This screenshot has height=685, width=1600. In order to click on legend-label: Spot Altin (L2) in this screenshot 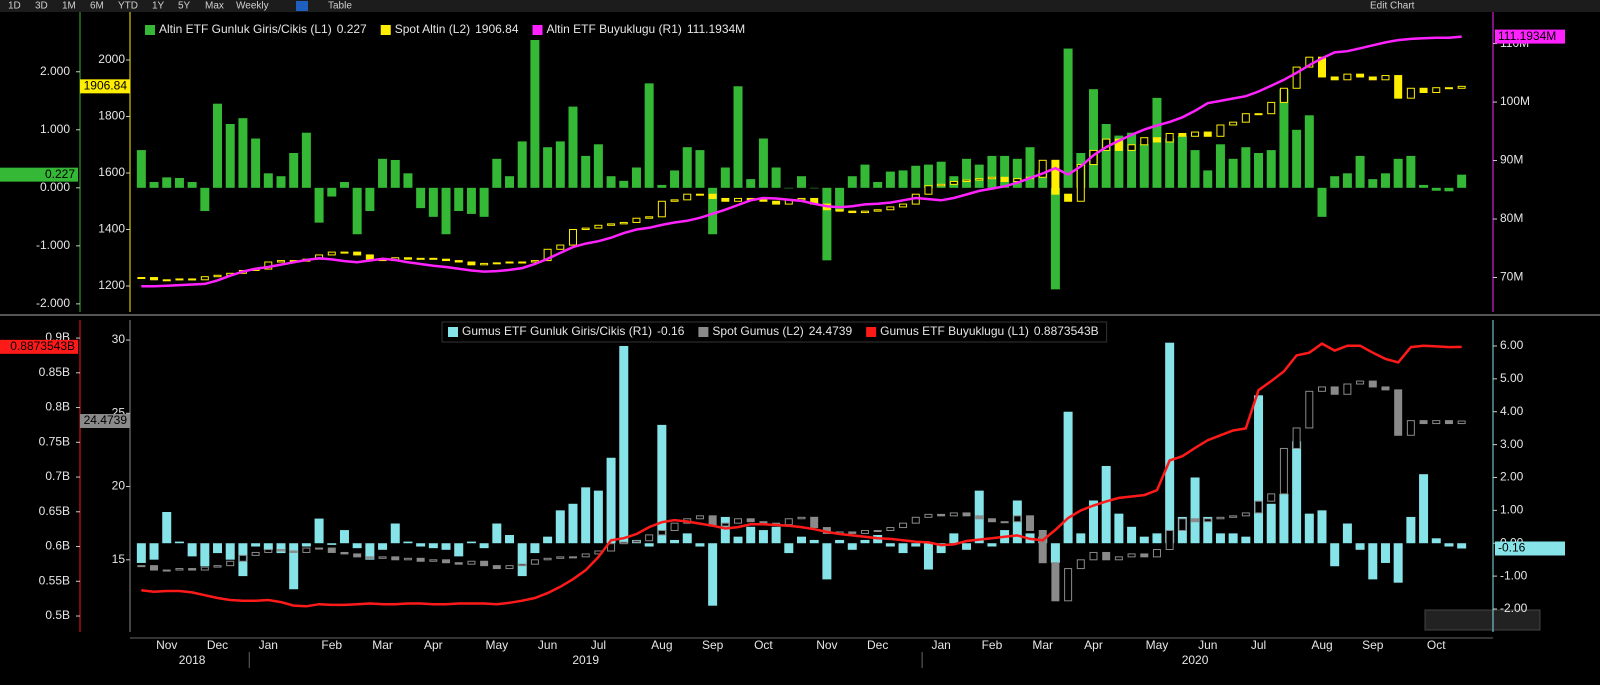, I will do `click(432, 29)`.